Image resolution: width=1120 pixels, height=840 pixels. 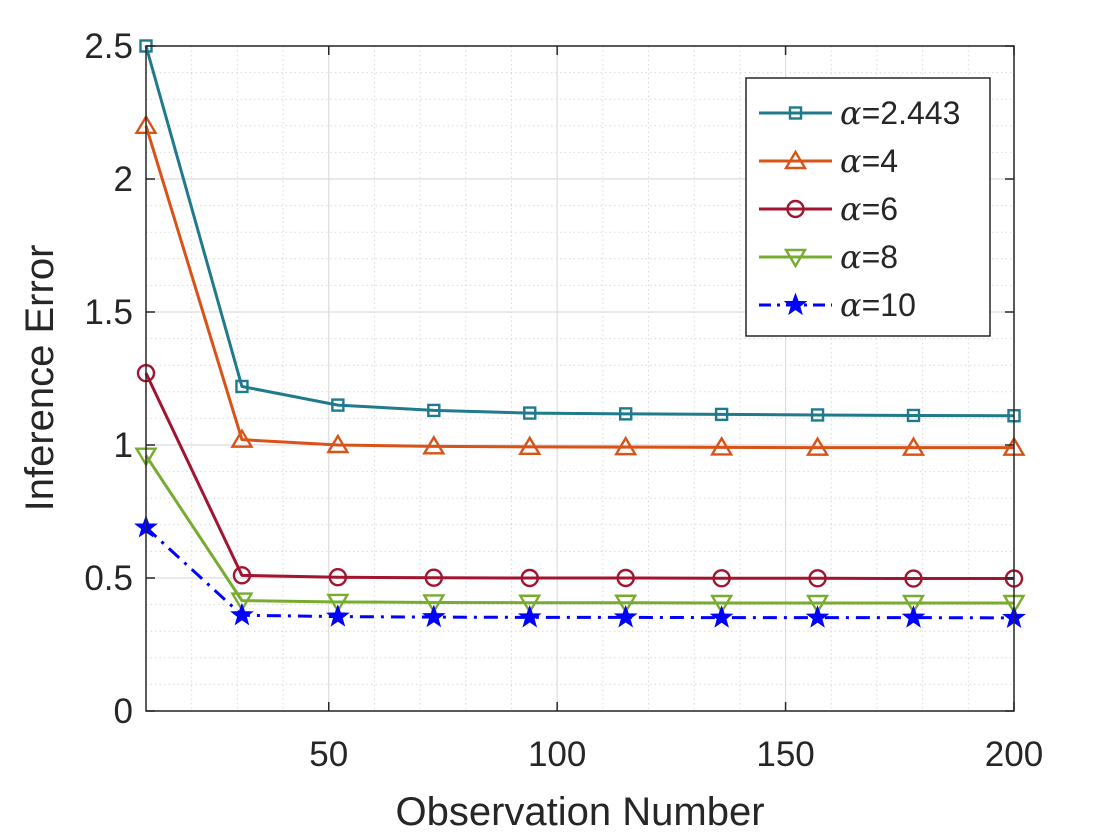 What do you see at coordinates (911, 113) in the screenshot?
I see `legend-value: =2.443` at bounding box center [911, 113].